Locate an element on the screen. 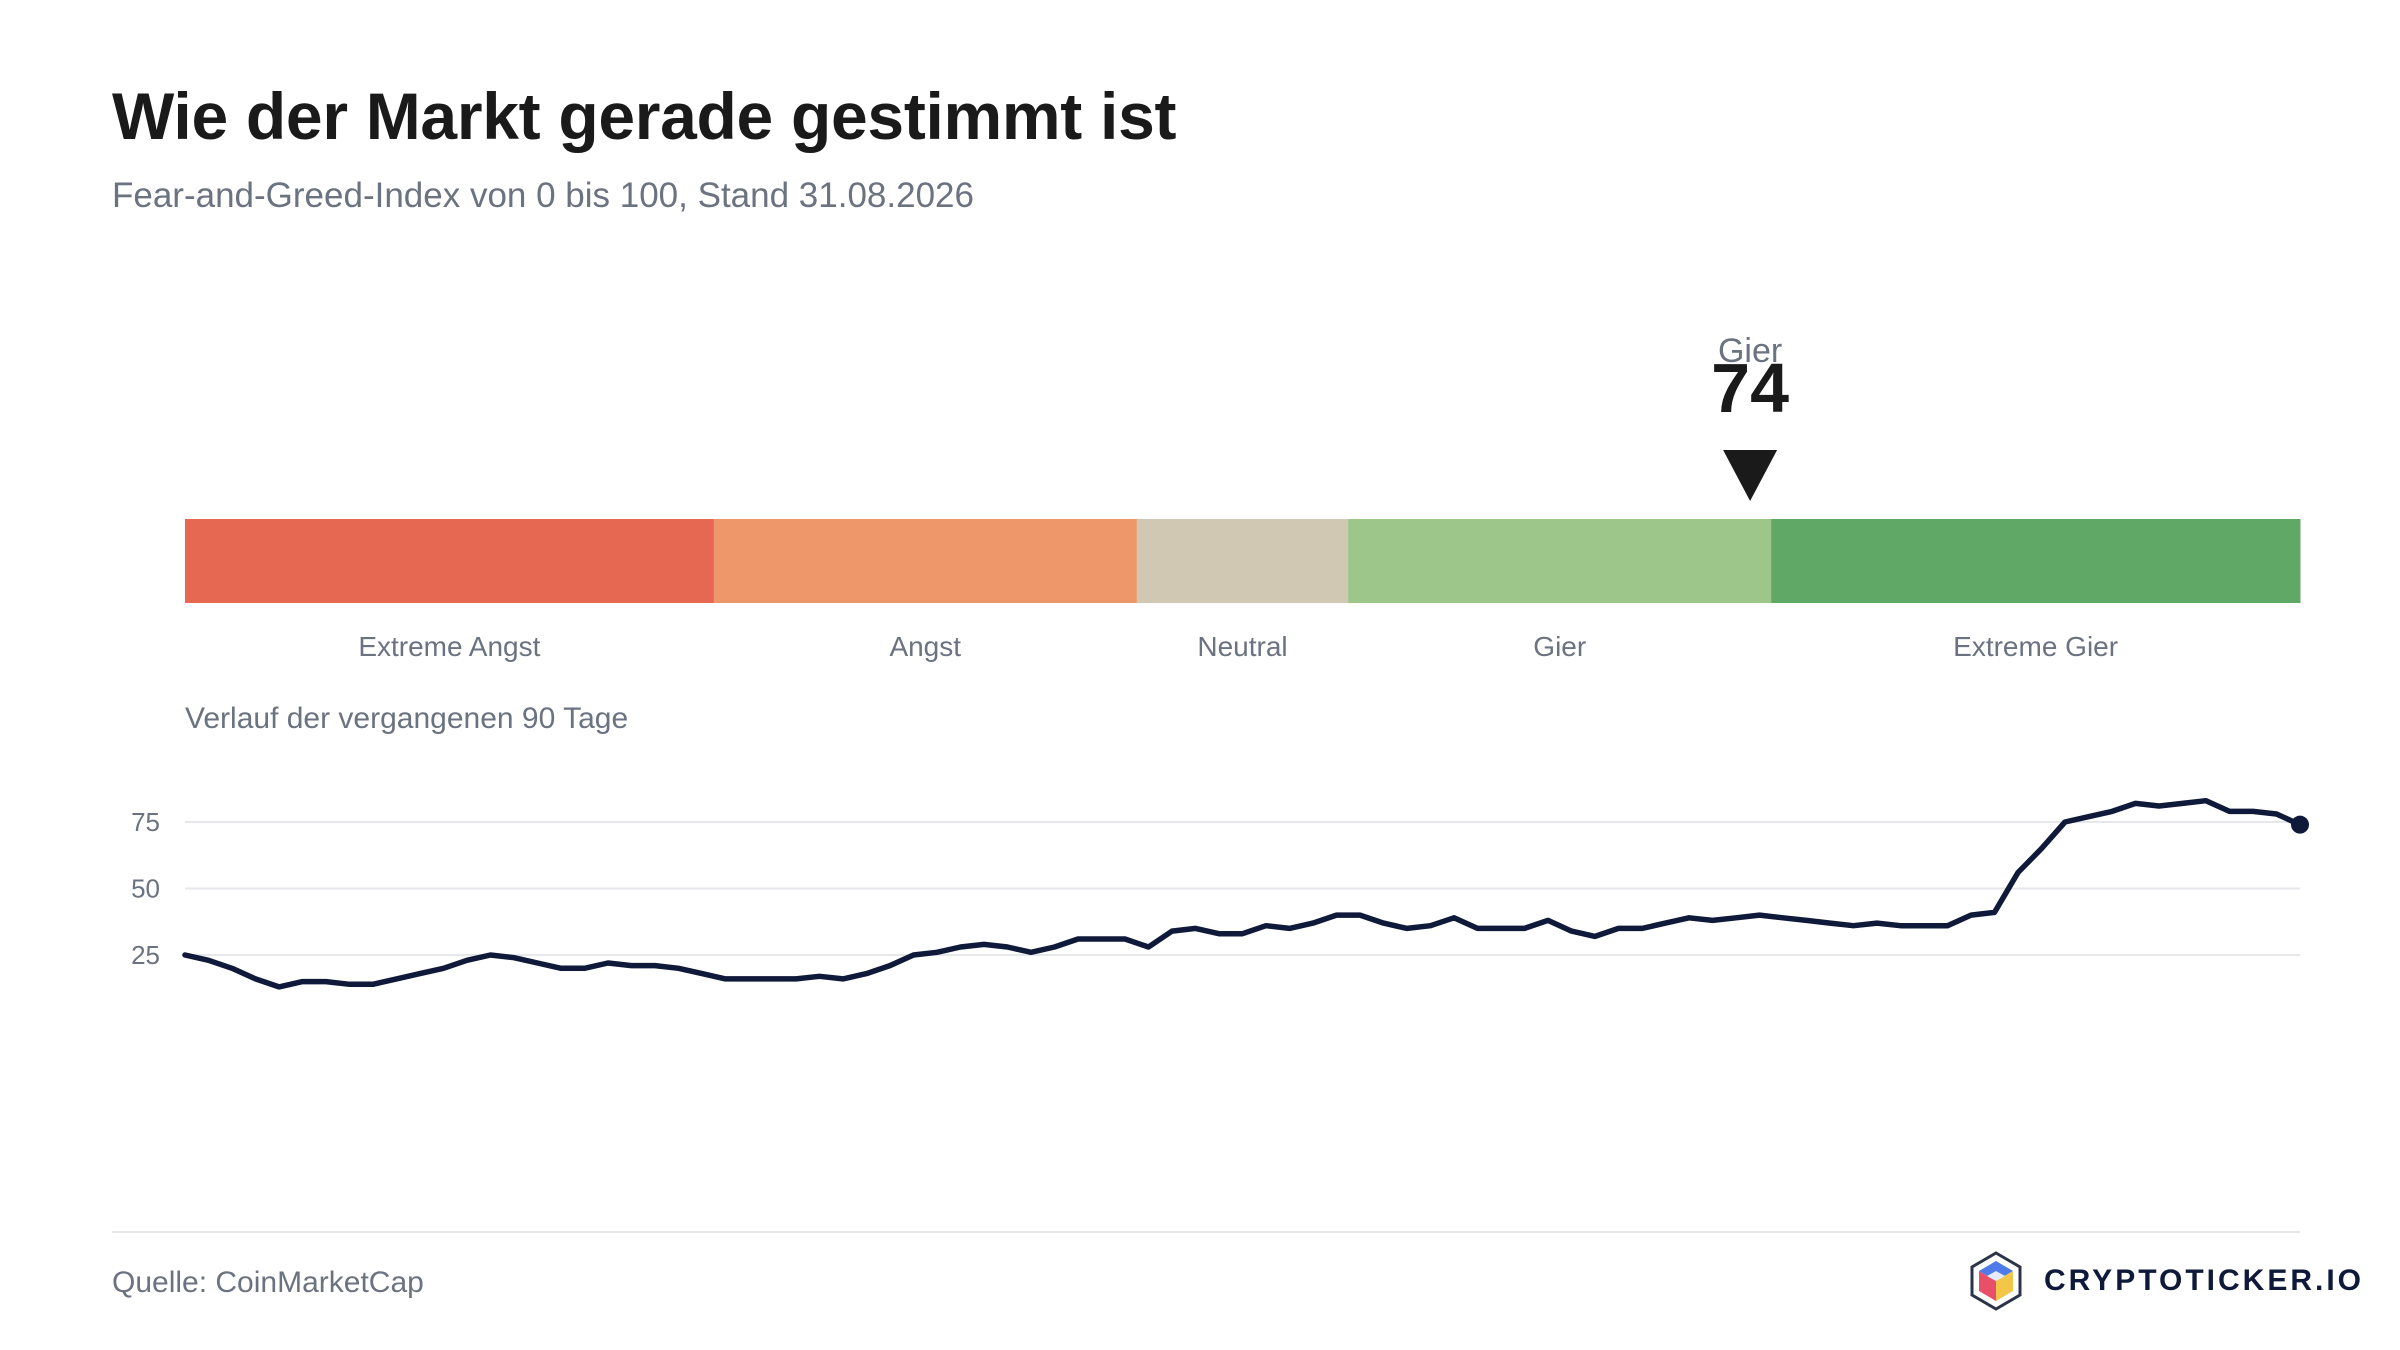  last-data-point is located at coordinates (2300, 824).